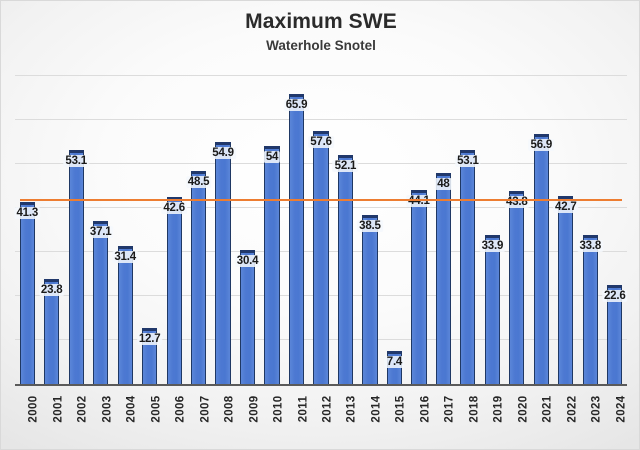 The width and height of the screenshot is (640, 450). I want to click on x-axis-tick-label: 2021, so click(547, 409).